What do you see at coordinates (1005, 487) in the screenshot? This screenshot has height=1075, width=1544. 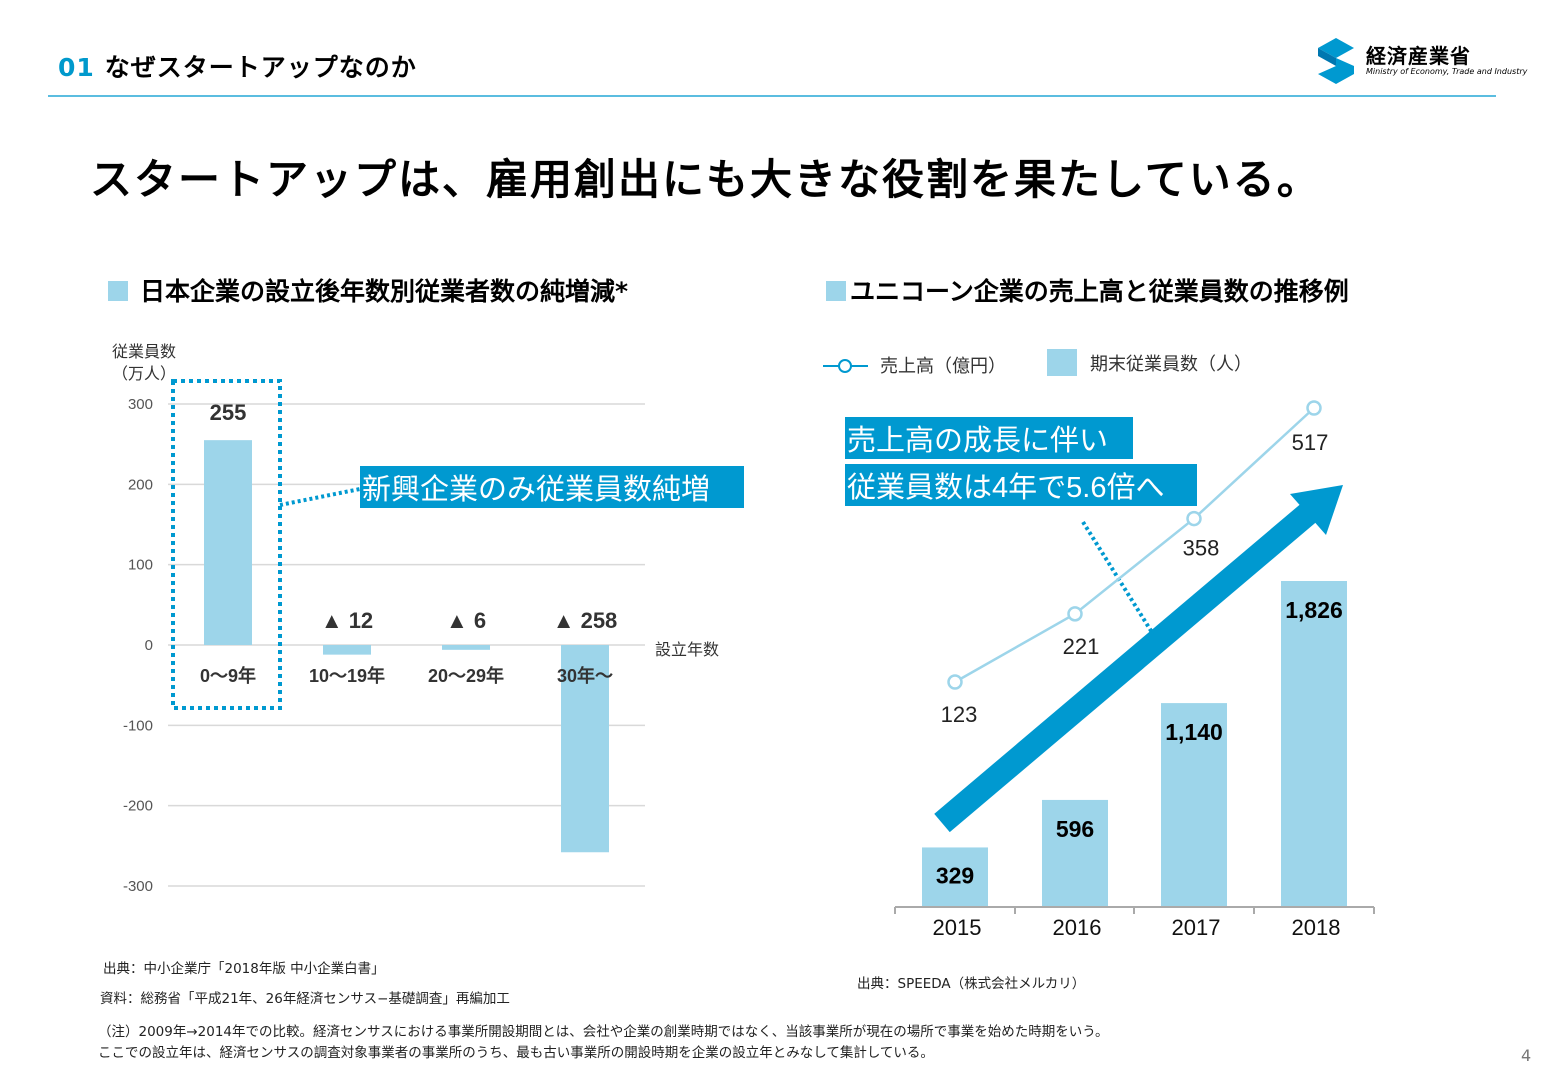 I see `callout-text-line2: 従業員数は4年で5.6倍へ` at bounding box center [1005, 487].